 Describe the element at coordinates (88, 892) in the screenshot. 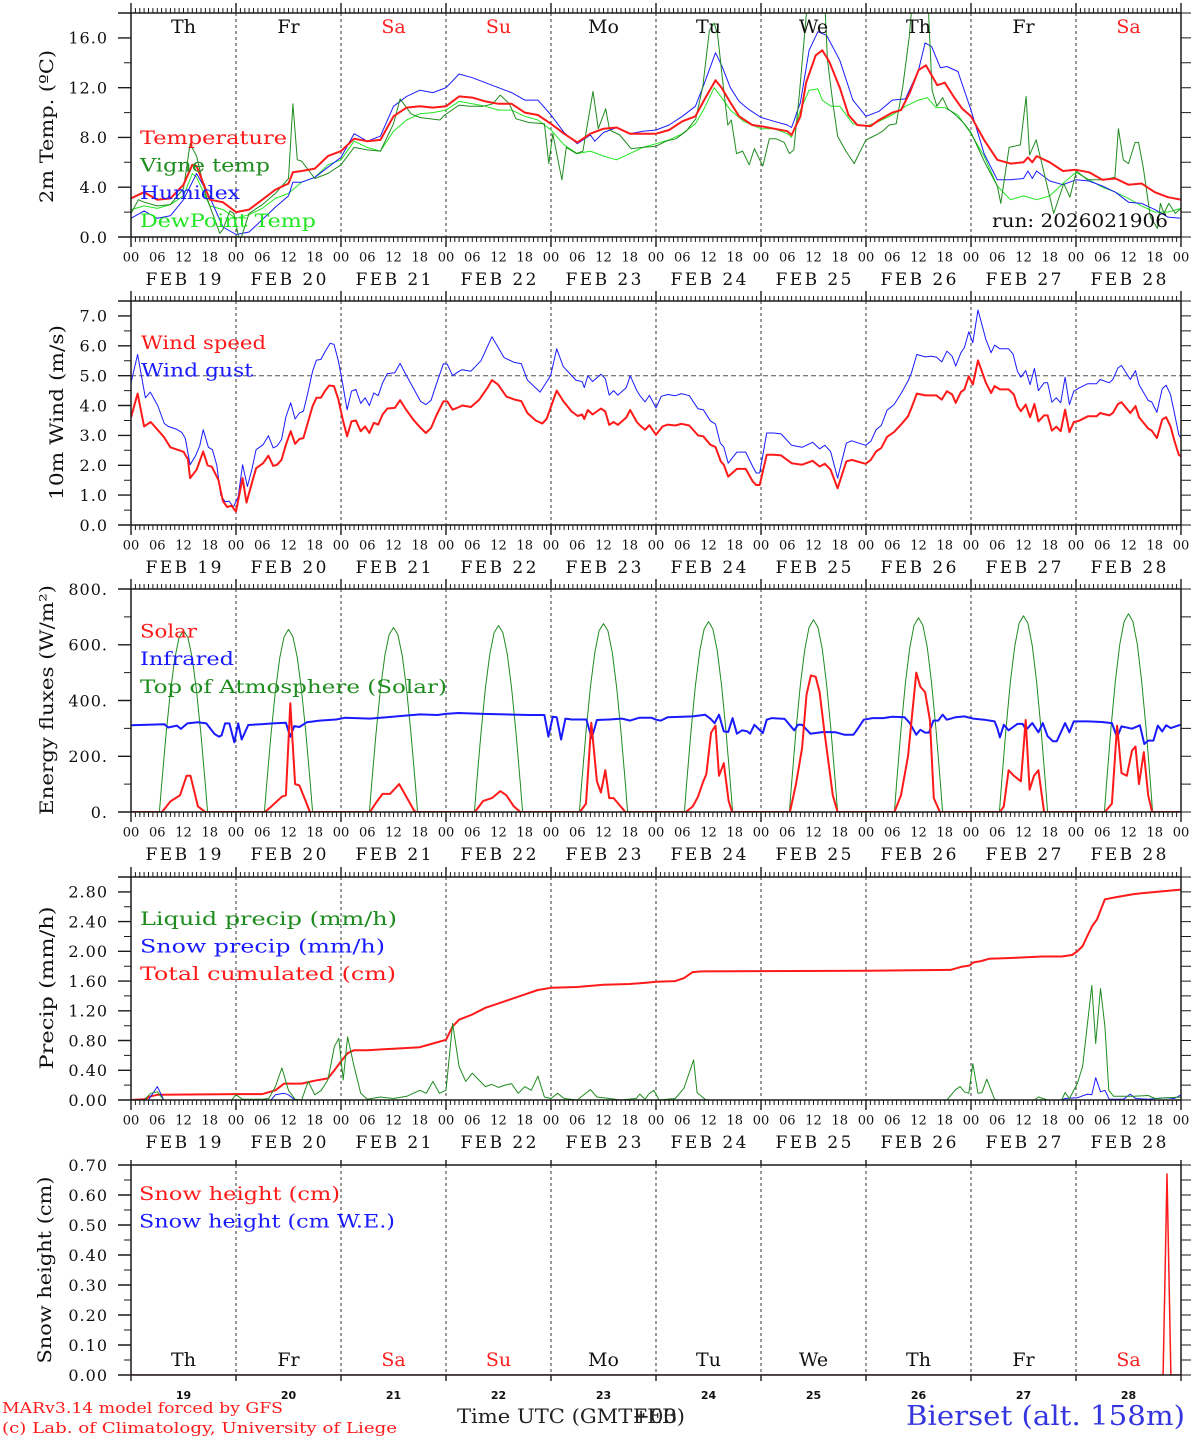

I see `y-tick-label: 2.80` at that location.